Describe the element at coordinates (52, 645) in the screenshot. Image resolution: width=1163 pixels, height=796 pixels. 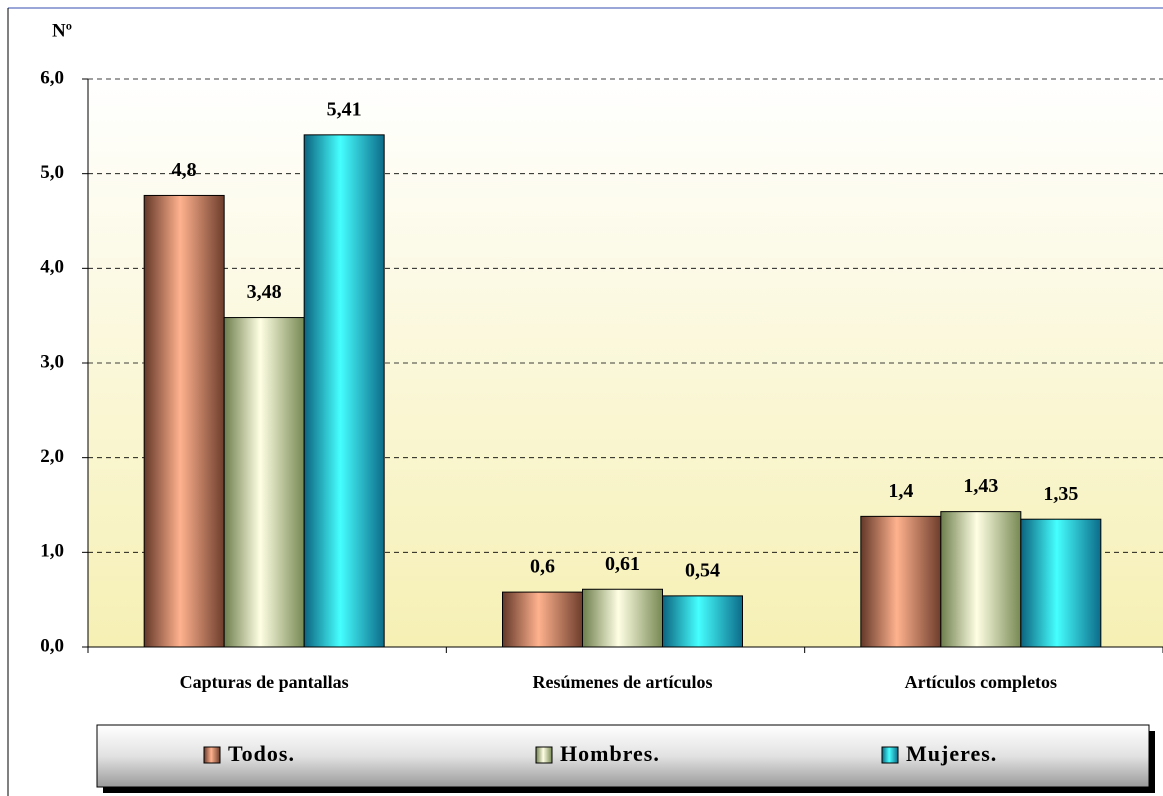
I see `y-tick-label: 0,0` at that location.